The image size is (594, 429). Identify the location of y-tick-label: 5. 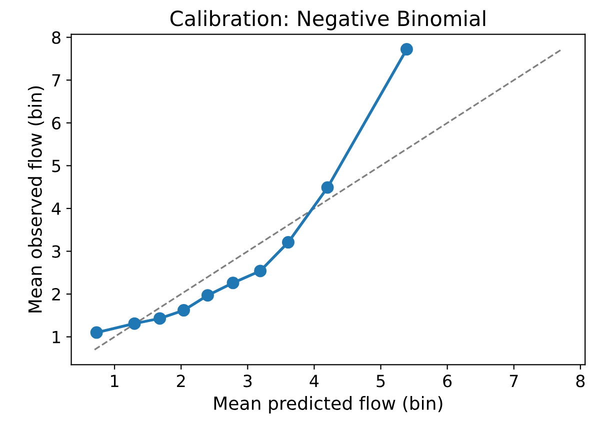
(56, 166).